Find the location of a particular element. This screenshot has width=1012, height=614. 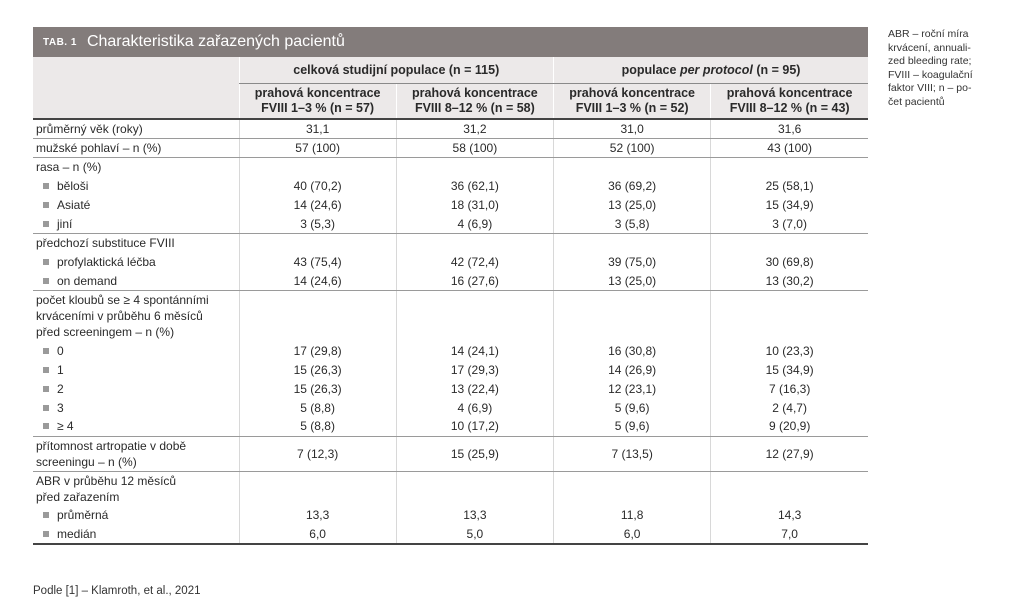

table-row: průměrný věk (roky) 31,1 31,2 31,0 31,6 is located at coordinates (451, 129).